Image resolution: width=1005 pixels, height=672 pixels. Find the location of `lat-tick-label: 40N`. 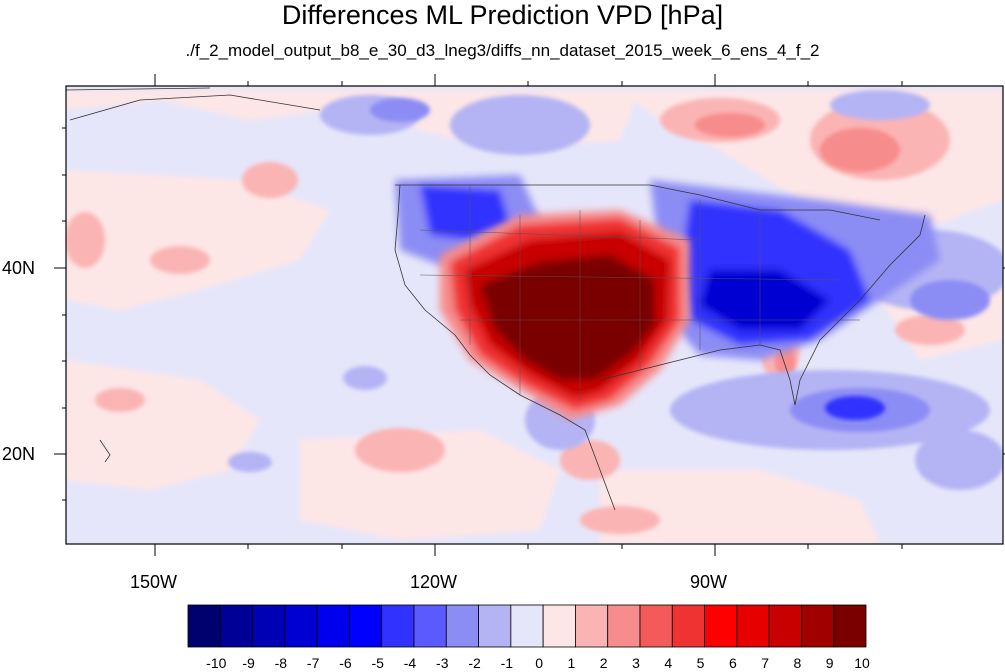

lat-tick-label: 40N is located at coordinates (19, 268).